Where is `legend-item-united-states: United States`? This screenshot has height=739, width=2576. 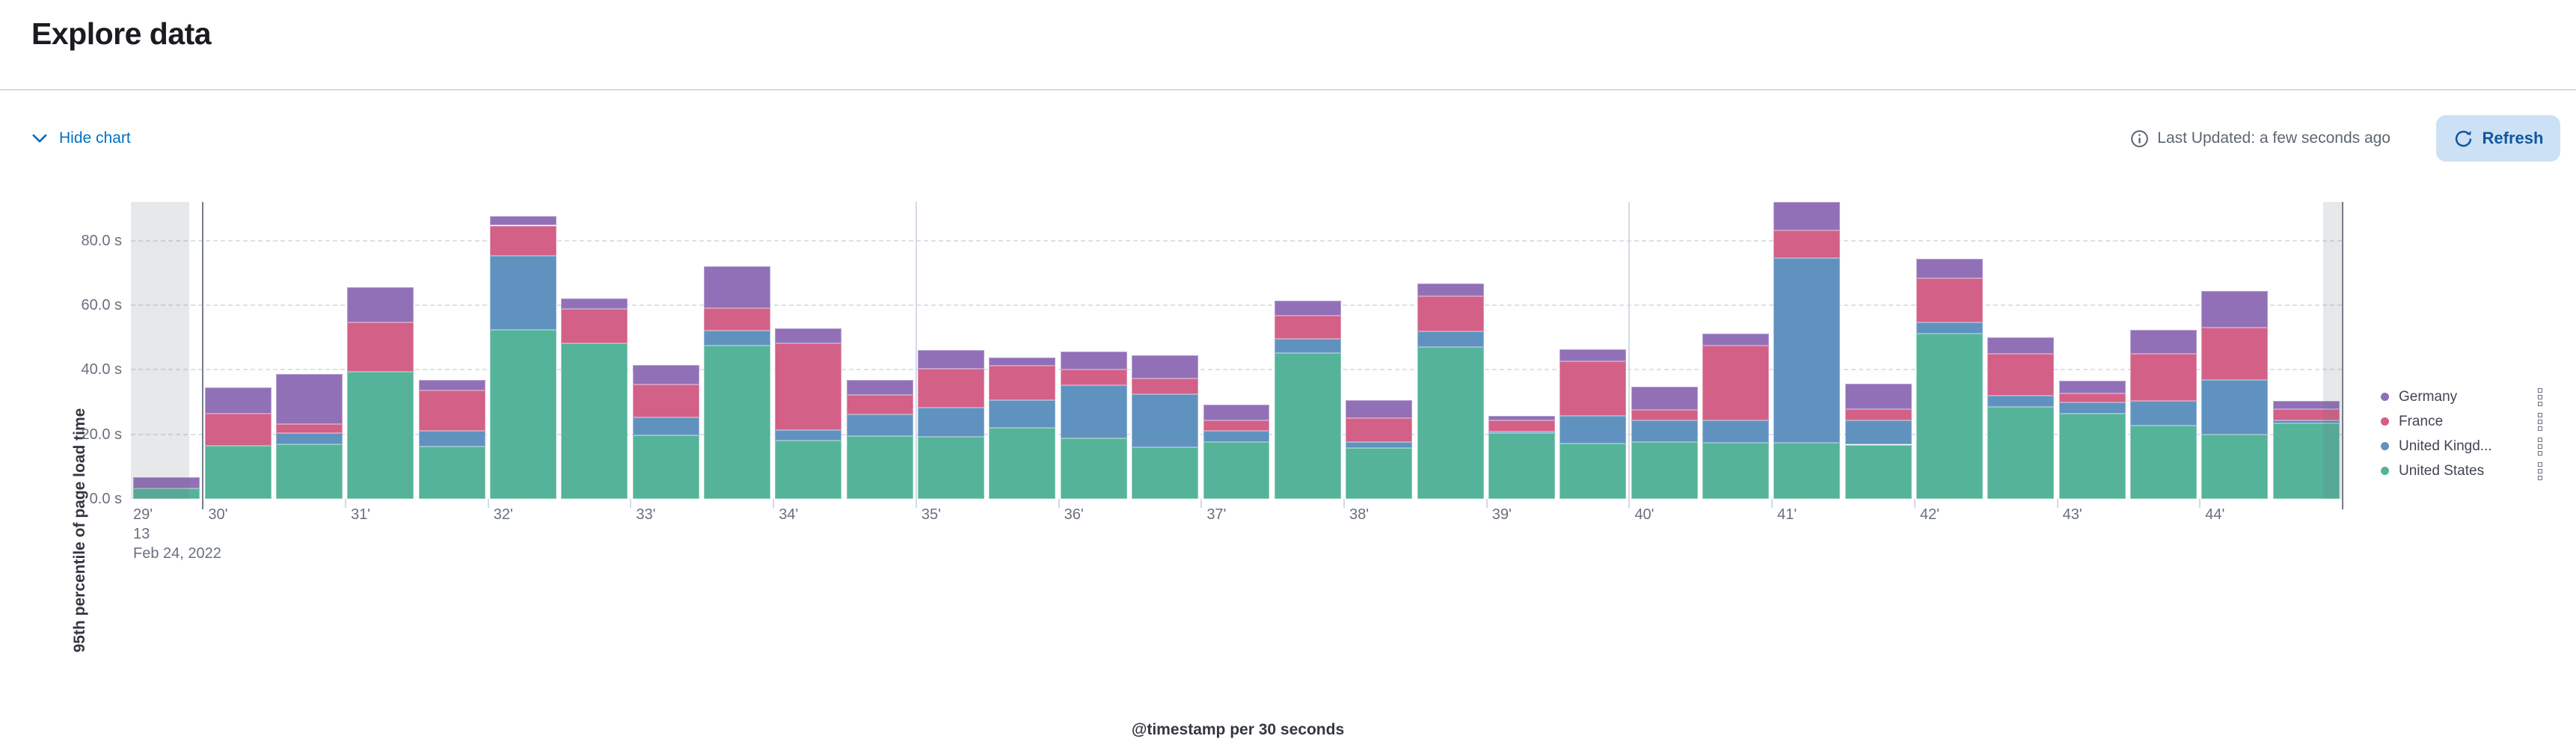 legend-item-united-states: United States is located at coordinates (2462, 471).